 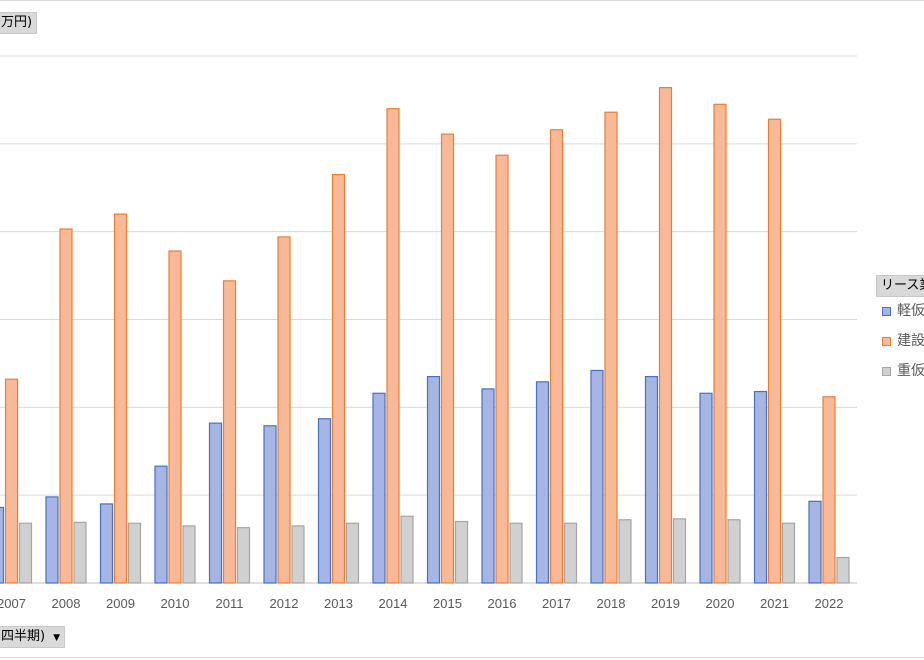 What do you see at coordinates (66, 603) in the screenshot?
I see `x-tick-label: 2008` at bounding box center [66, 603].